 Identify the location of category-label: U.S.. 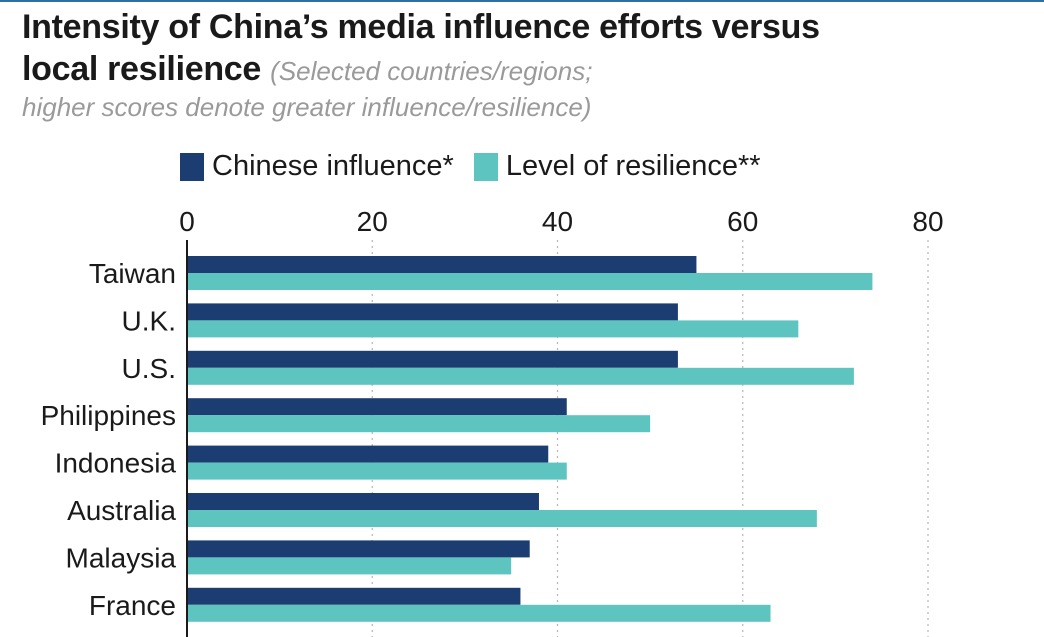
(149, 368).